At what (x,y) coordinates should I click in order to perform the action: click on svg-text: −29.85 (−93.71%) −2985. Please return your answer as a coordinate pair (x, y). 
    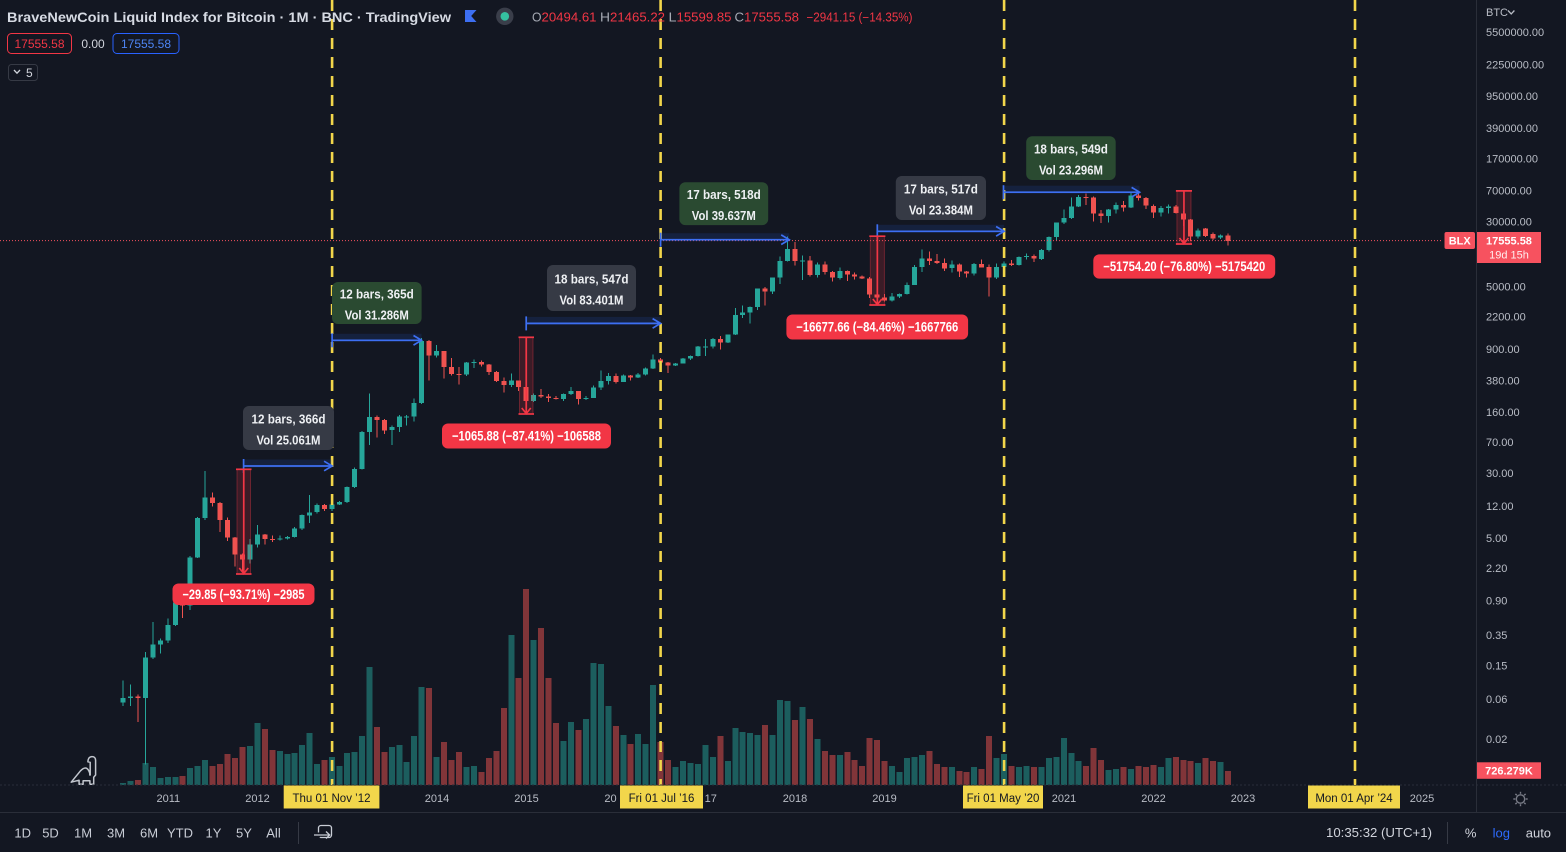
    Looking at the image, I should click on (244, 594).